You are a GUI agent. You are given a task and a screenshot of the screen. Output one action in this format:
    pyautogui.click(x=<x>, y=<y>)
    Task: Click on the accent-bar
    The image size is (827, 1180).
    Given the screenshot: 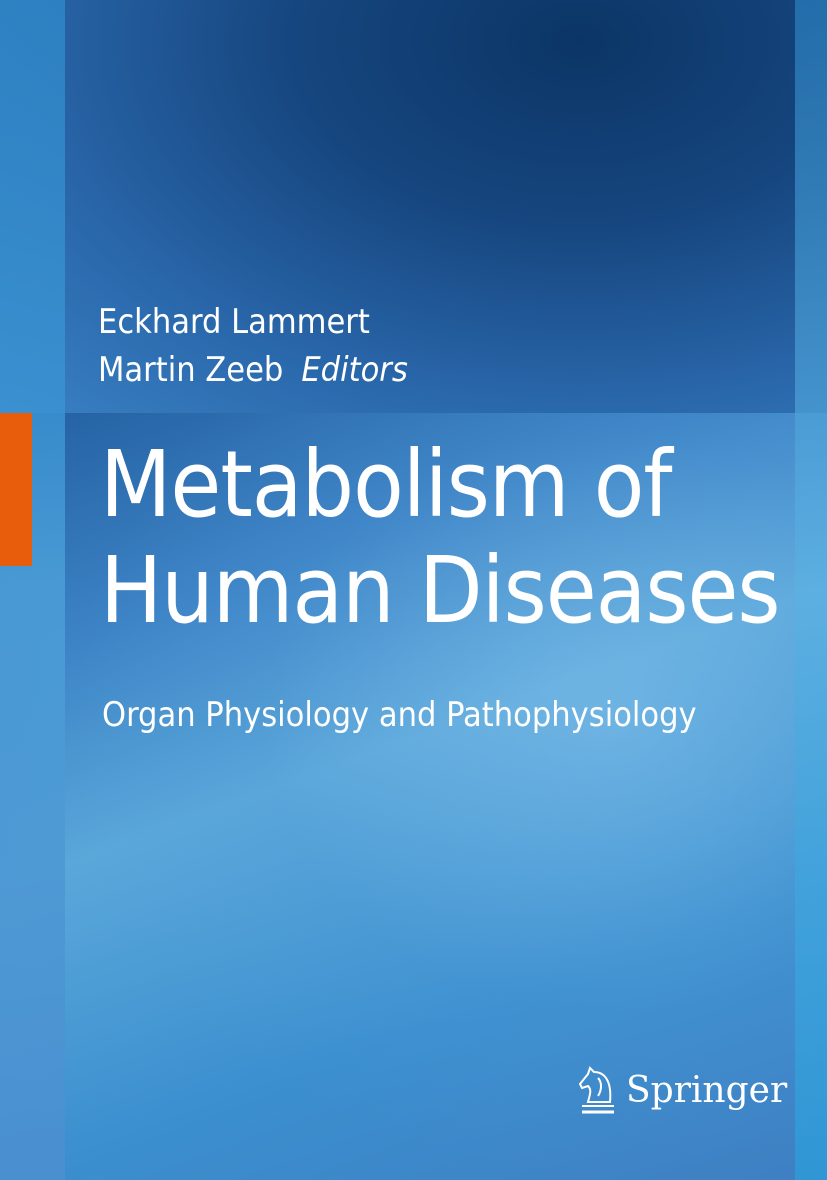 What is the action you would take?
    pyautogui.click(x=16, y=489)
    